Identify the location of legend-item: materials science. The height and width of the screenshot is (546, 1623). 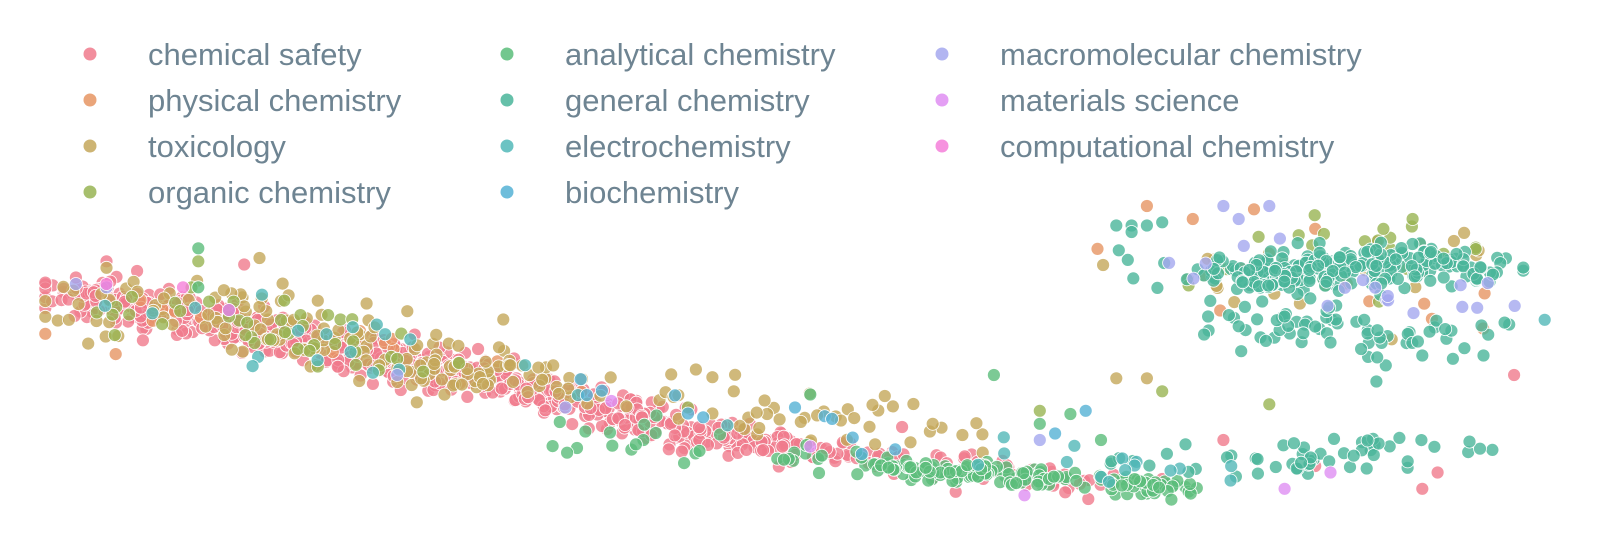
(1087, 100).